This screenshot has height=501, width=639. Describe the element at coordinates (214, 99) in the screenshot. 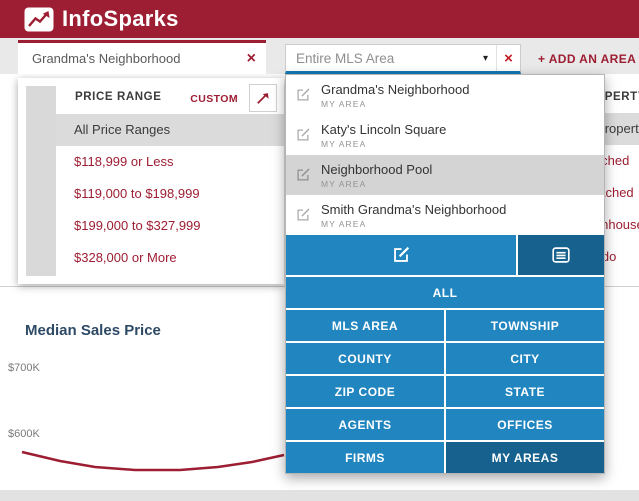

I see `custom-label: CUSTOM` at that location.